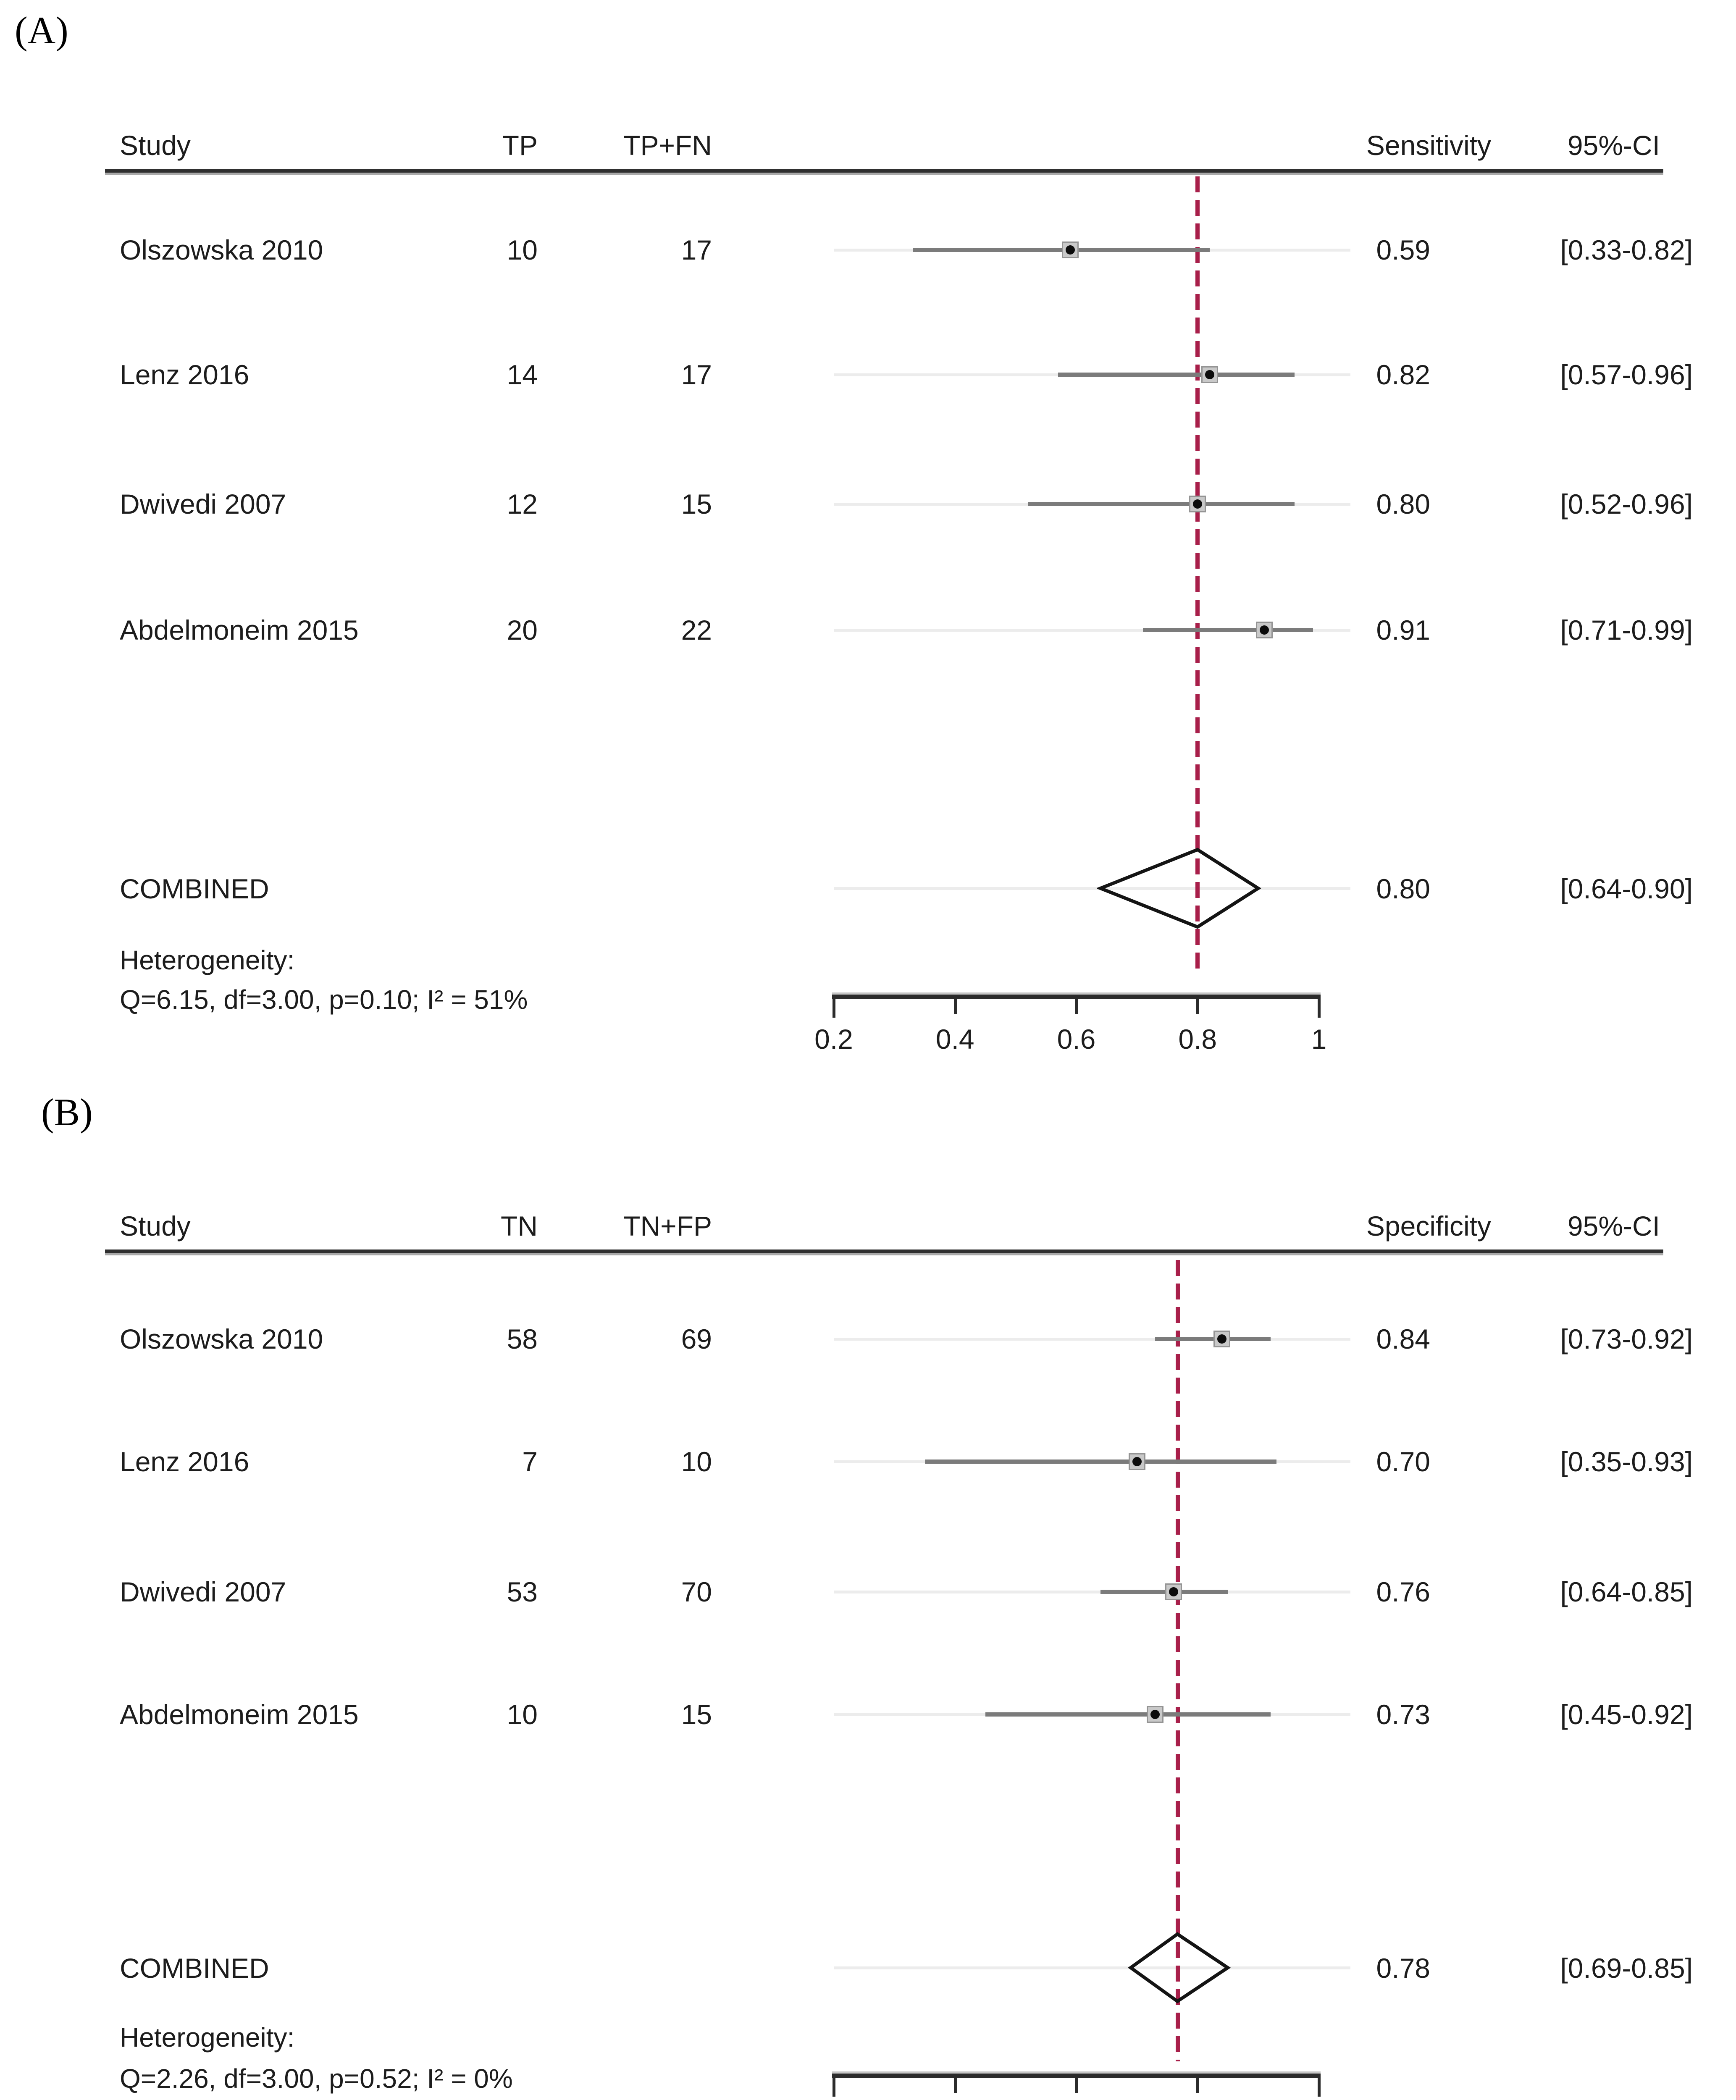 This screenshot has height=2100, width=1736. What do you see at coordinates (1403, 1591) in the screenshot?
I see `estimate-value: 0.76` at bounding box center [1403, 1591].